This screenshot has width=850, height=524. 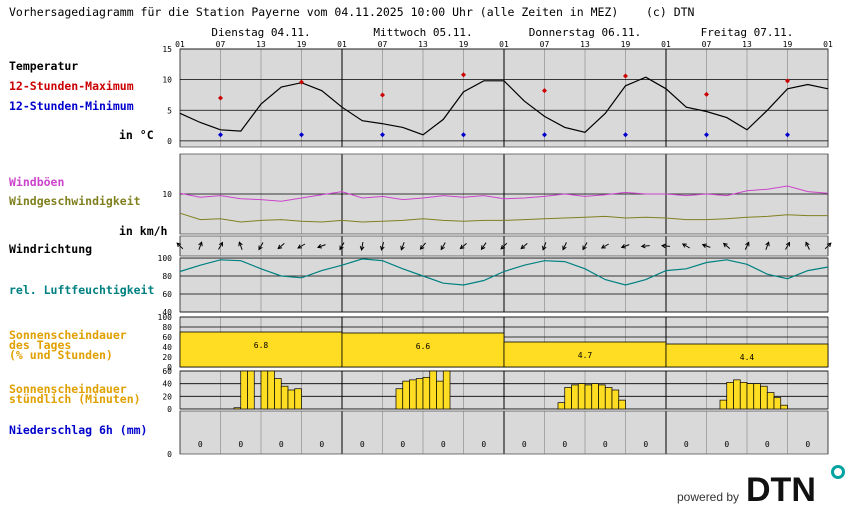 What do you see at coordinates (795, 487) in the screenshot?
I see `dtn-logo: DTN` at bounding box center [795, 487].